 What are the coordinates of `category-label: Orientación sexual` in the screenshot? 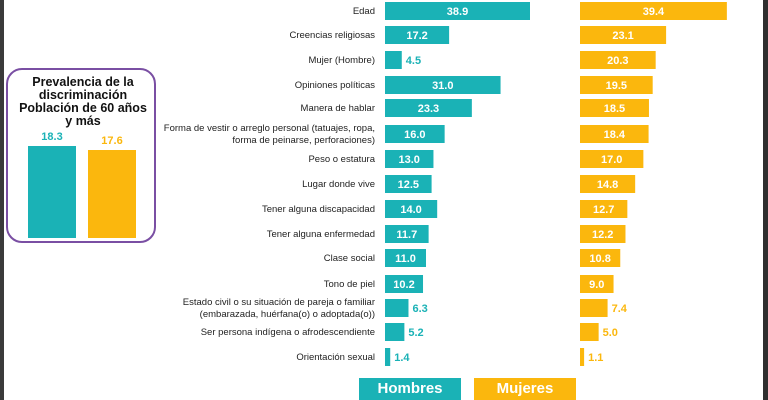 It's located at (335, 357).